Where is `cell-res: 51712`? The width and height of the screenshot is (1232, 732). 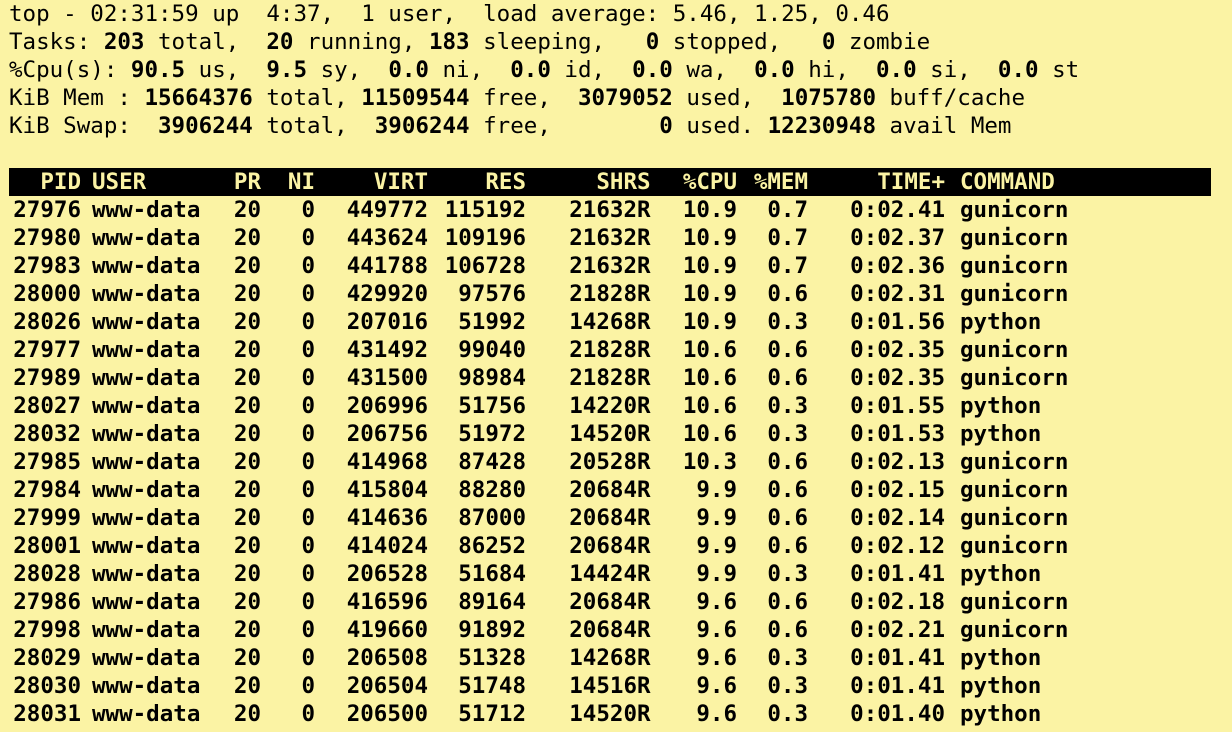 cell-res: 51712 is located at coordinates (492, 714).